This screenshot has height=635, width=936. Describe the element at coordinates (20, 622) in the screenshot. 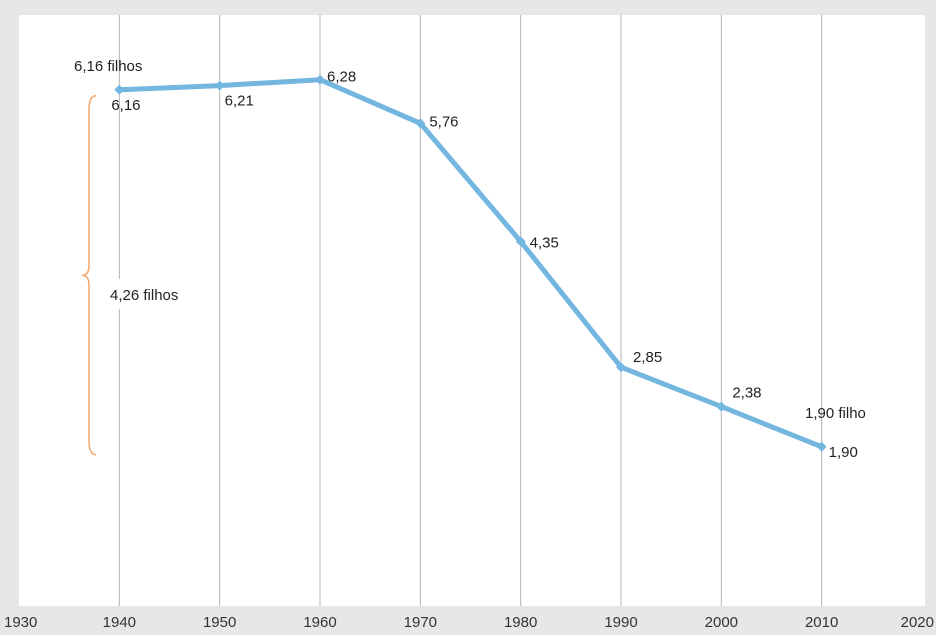

I see `x-tick-label-1930: 1930` at that location.